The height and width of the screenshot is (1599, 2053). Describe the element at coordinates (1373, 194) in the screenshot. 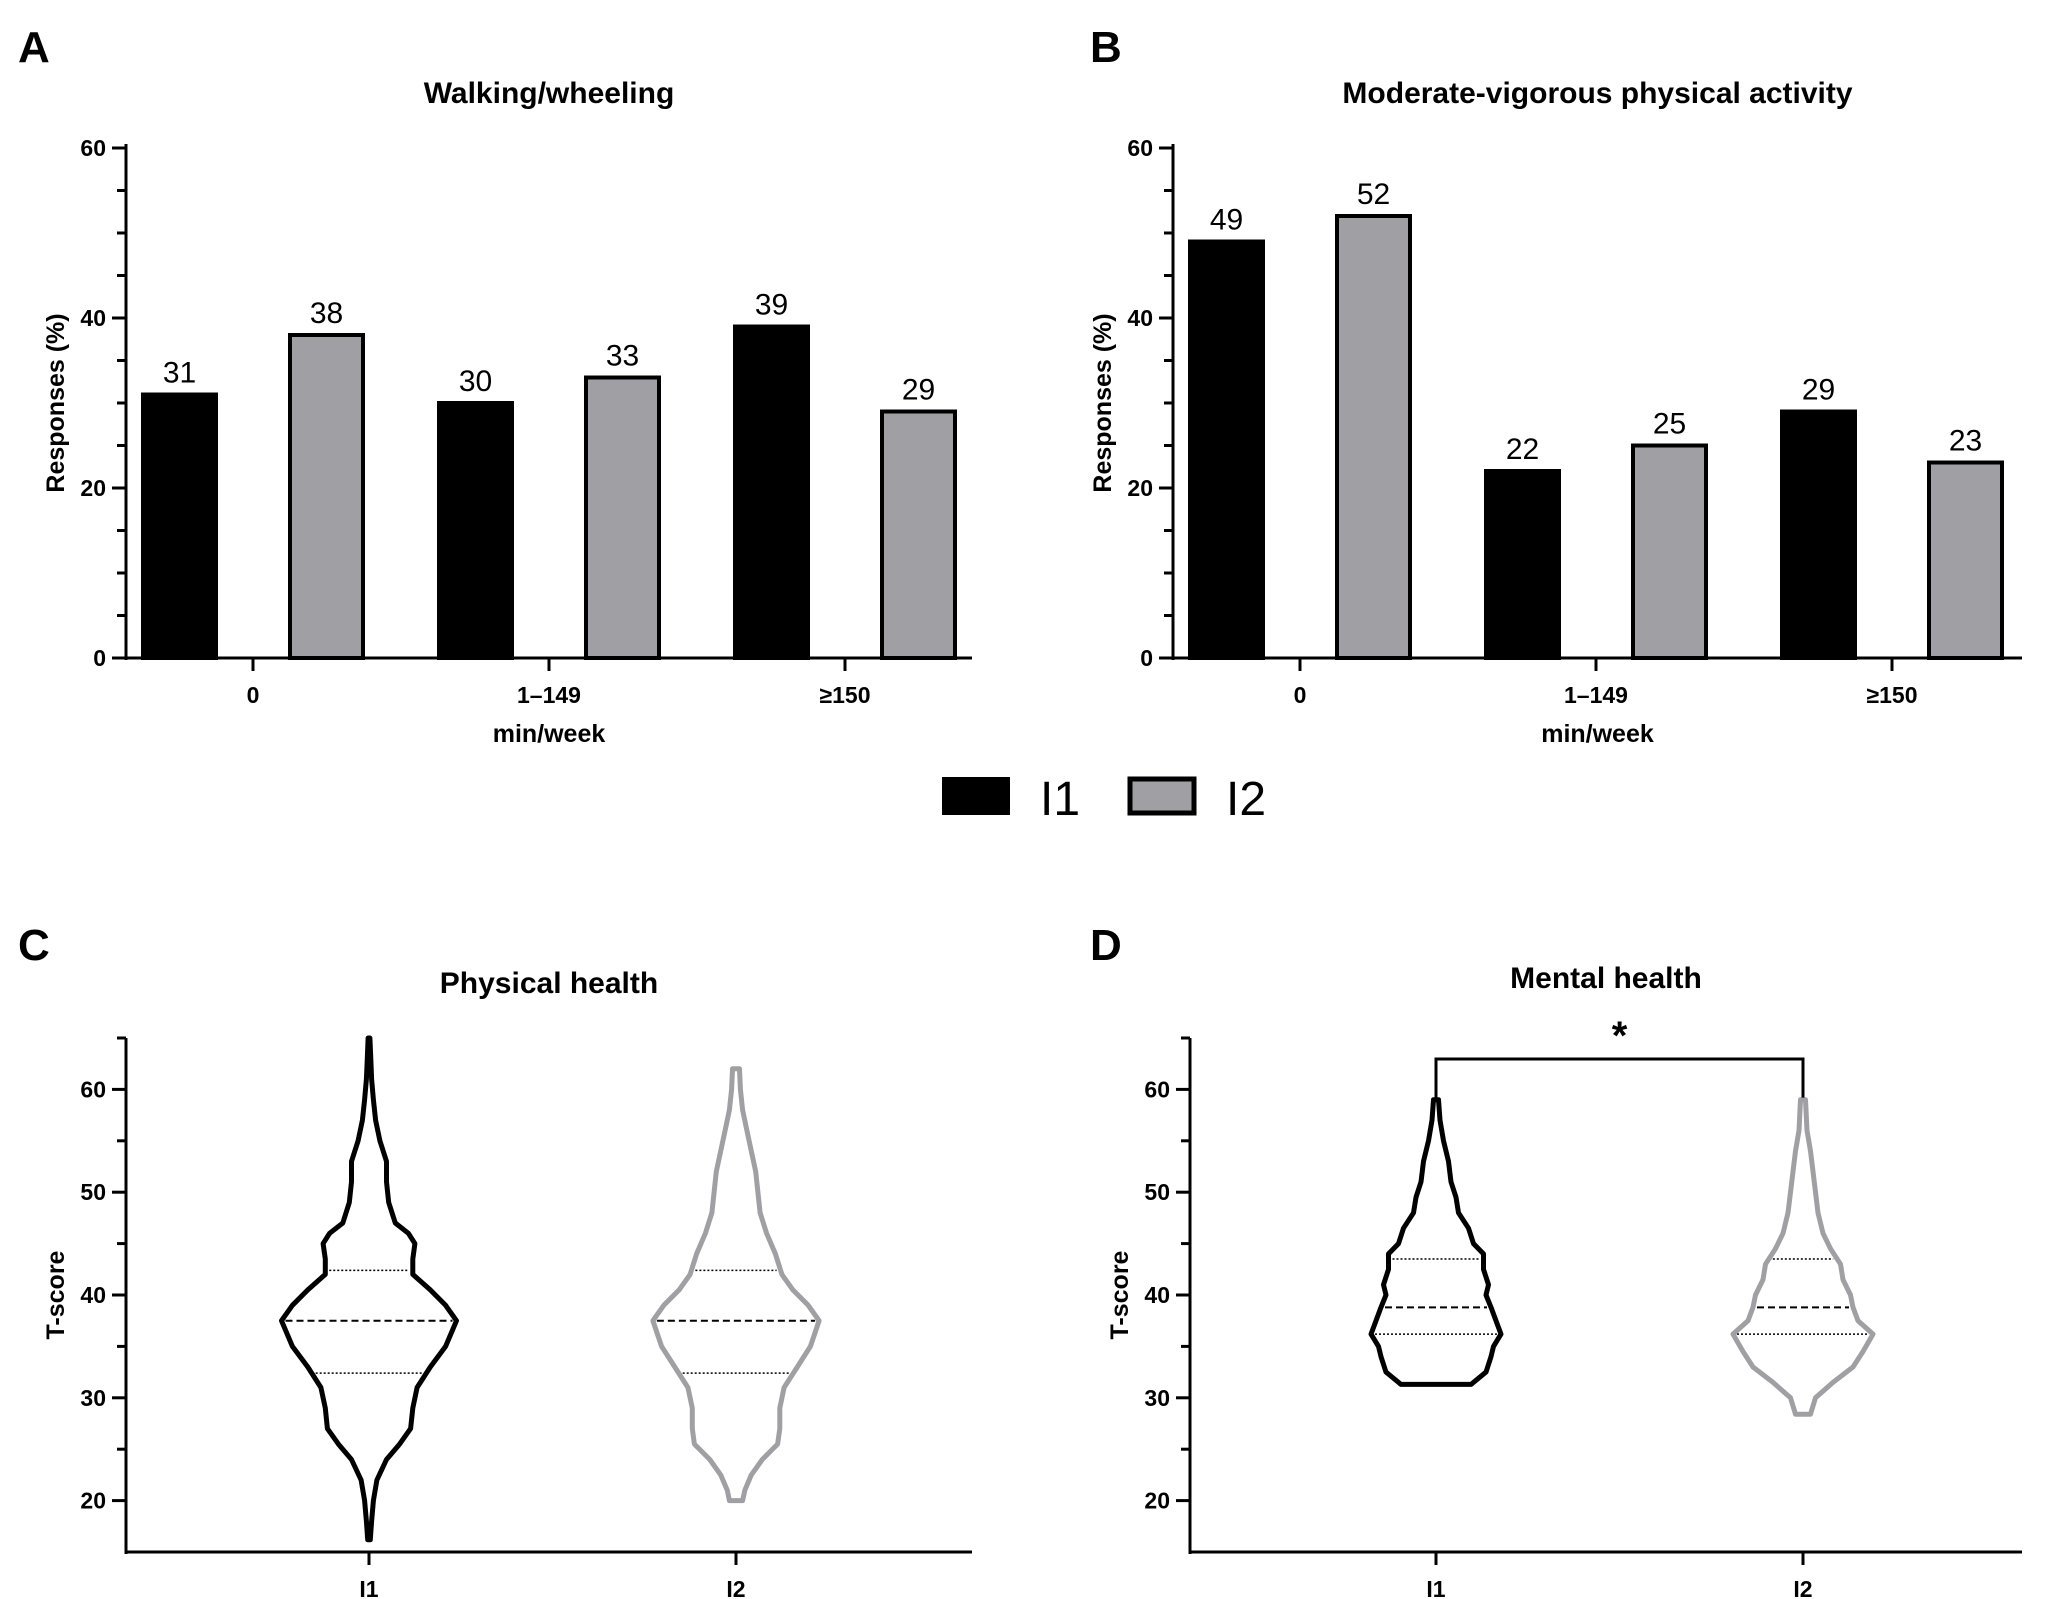

I see `bar-value-label: 52` at that location.